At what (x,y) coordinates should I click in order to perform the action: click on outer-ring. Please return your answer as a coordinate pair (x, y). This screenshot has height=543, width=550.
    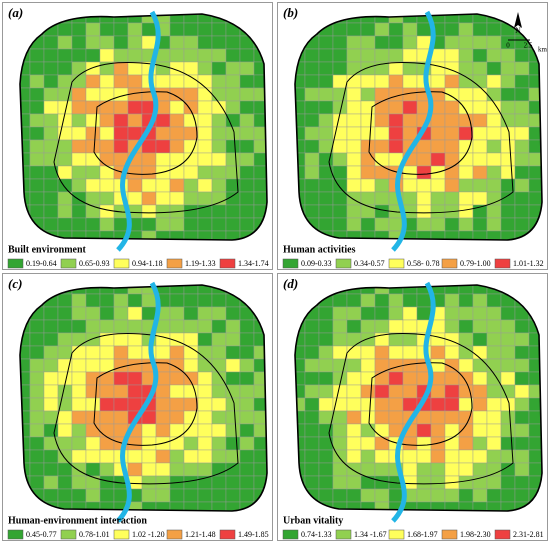
    Looking at the image, I should click on (421, 408).